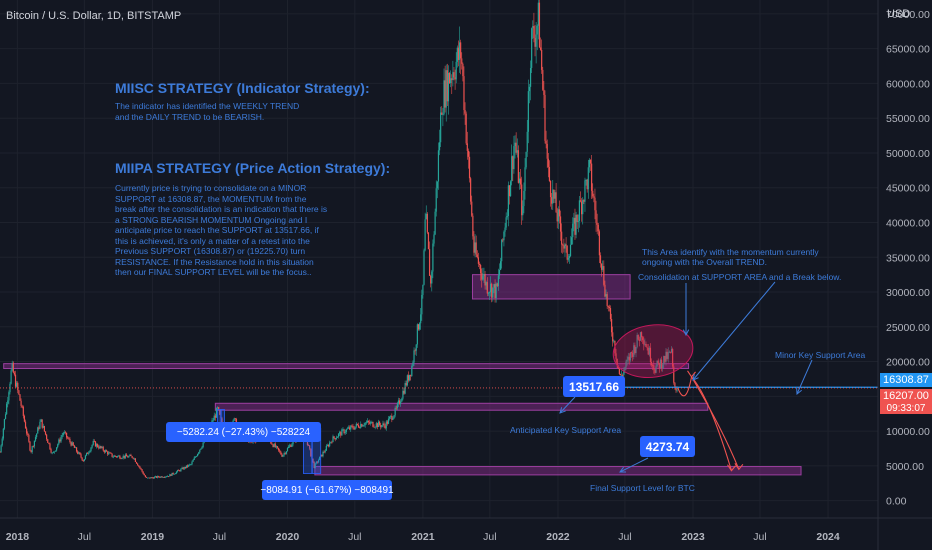  What do you see at coordinates (567, 405) in the screenshot?
I see `anticipated-badge-arrow` at bounding box center [567, 405].